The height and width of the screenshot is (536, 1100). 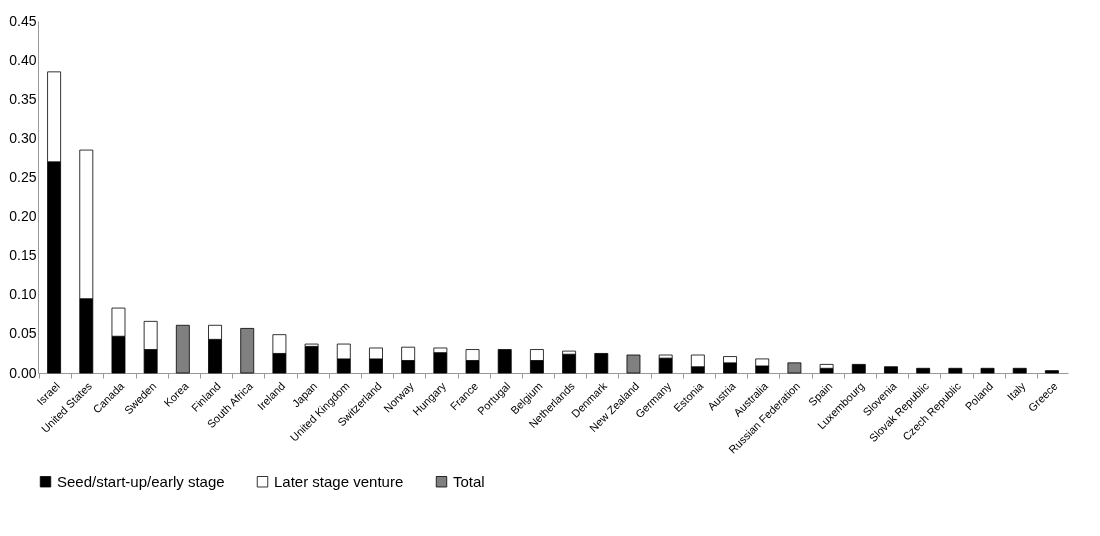 What do you see at coordinates (23, 176) in the screenshot?
I see `y-tick-label: 0.25` at bounding box center [23, 176].